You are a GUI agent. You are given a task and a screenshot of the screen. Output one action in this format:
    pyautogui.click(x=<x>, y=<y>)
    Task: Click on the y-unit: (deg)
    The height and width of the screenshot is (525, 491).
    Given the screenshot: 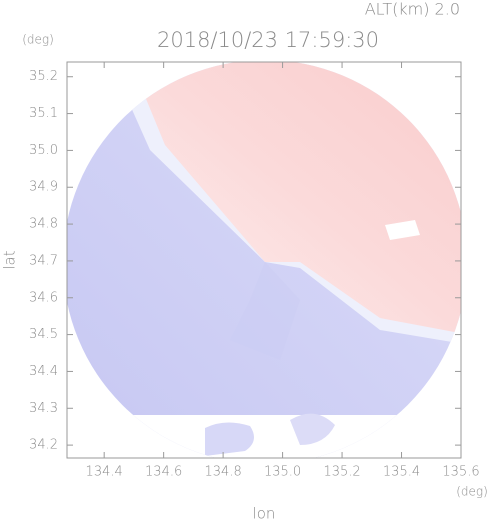 What is the action you would take?
    pyautogui.click(x=38, y=40)
    